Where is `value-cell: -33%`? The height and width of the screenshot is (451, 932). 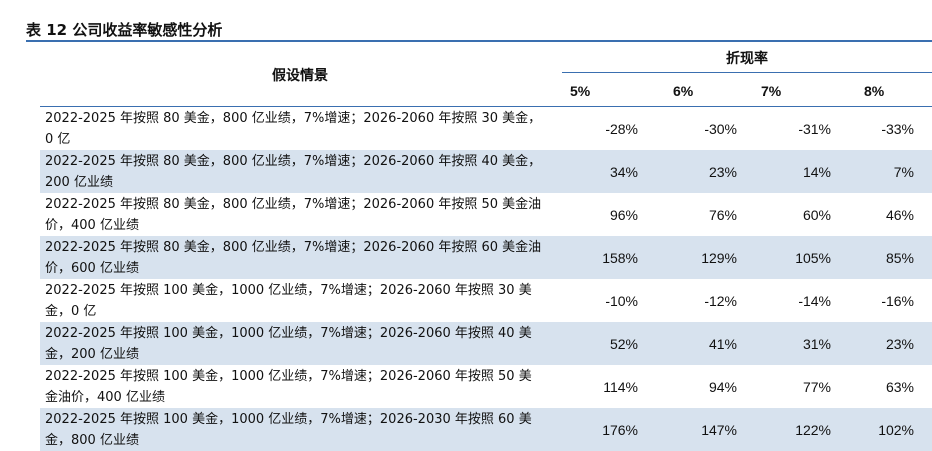
value-cell: -33% is located at coordinates (897, 128).